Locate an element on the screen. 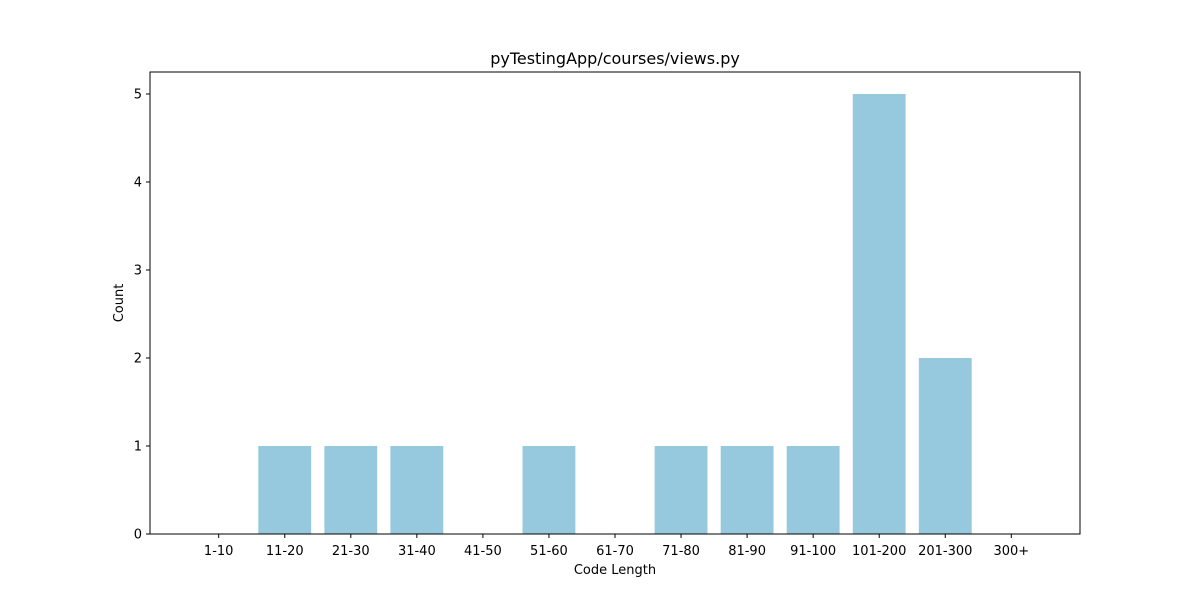 This screenshot has width=1200, height=600. y-tick-label: 0 is located at coordinates (138, 535).